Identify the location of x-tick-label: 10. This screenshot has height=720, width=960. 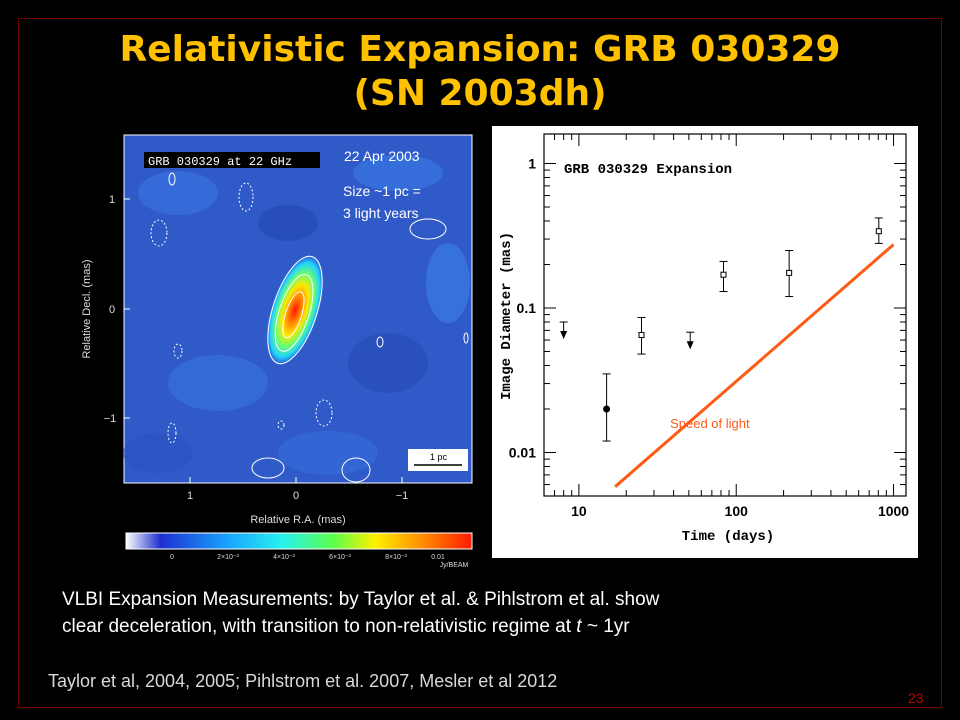
(579, 511).